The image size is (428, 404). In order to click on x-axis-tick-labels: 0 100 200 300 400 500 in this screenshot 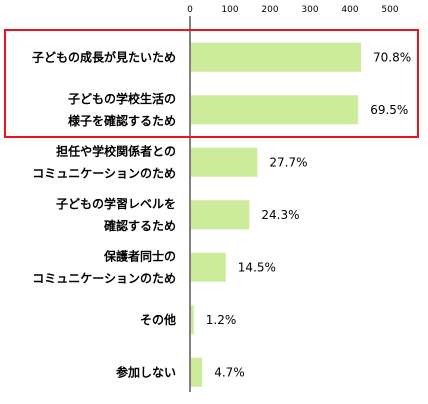, I will do `click(293, 10)`.